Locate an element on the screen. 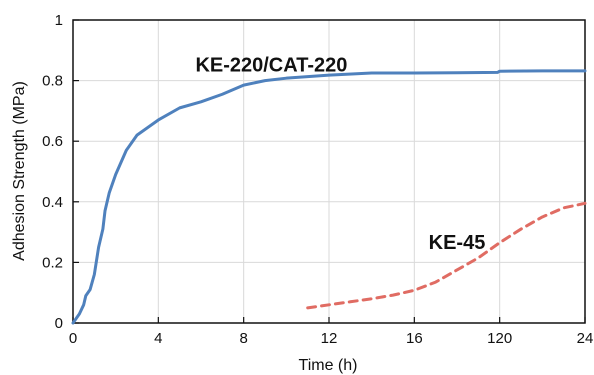  y-tick-label: 1 is located at coordinates (59, 20).